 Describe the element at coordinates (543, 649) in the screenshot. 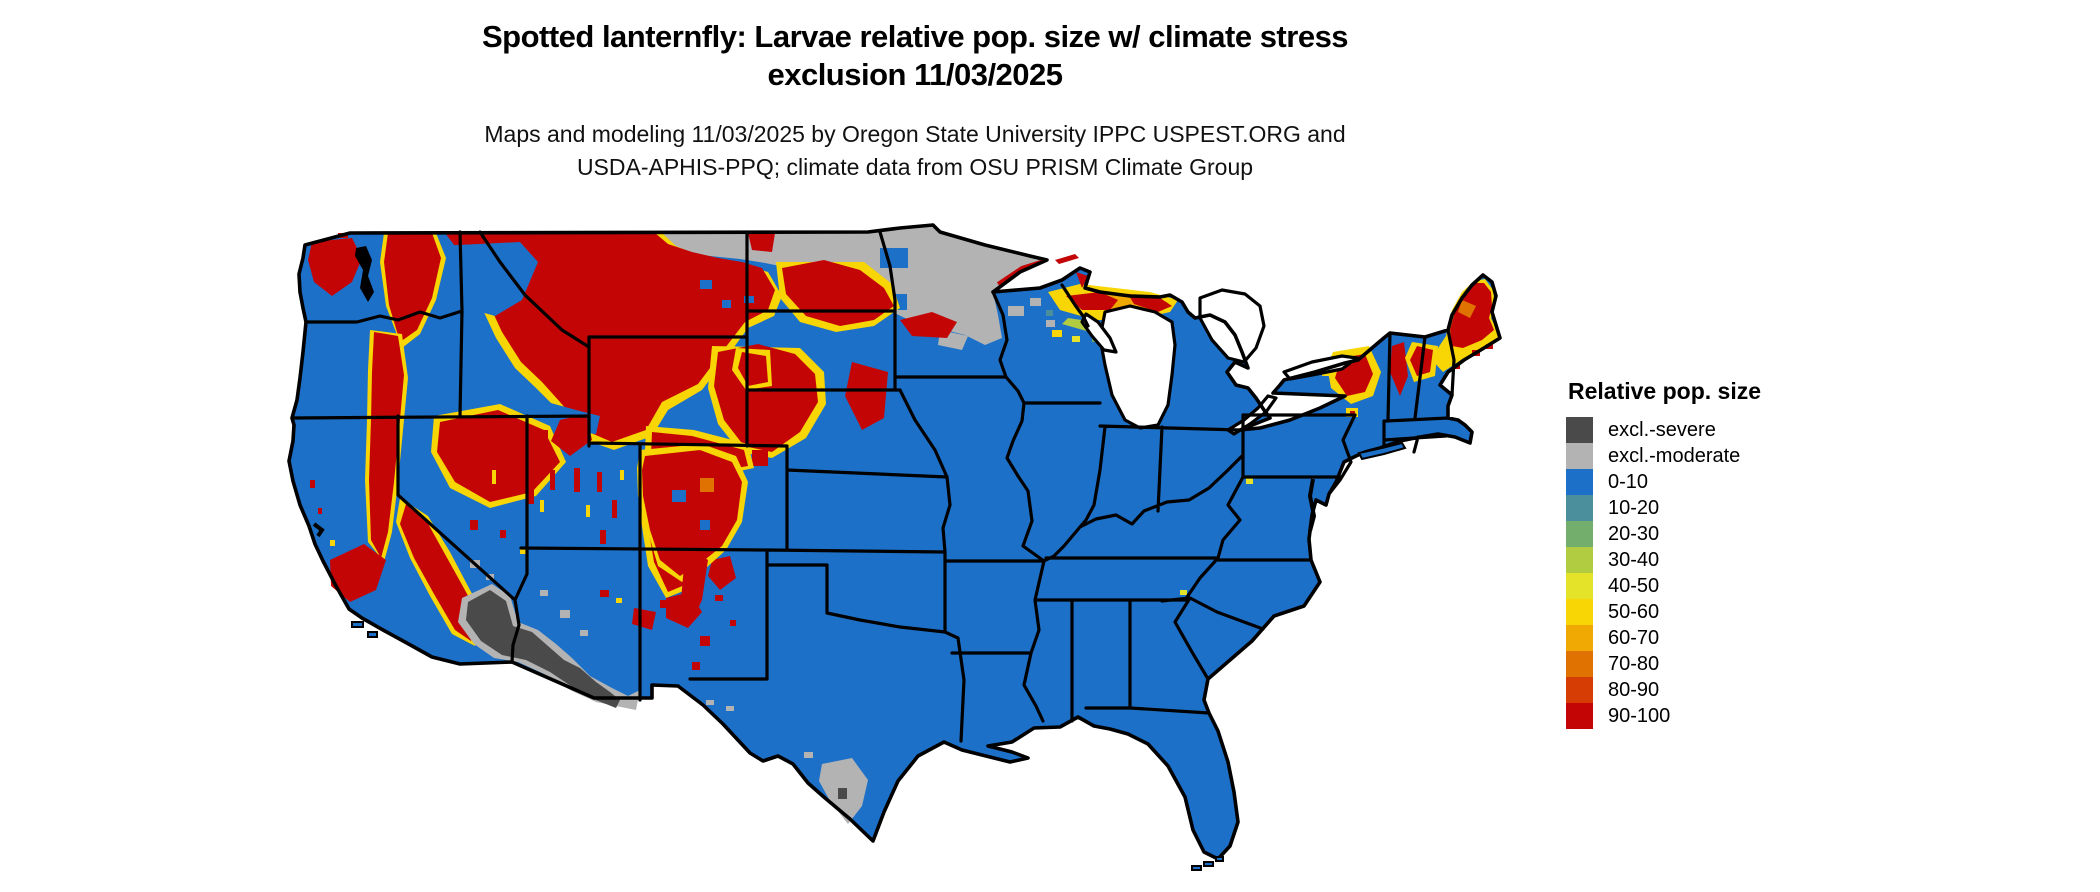

I see `excluded-severe-desert` at that location.